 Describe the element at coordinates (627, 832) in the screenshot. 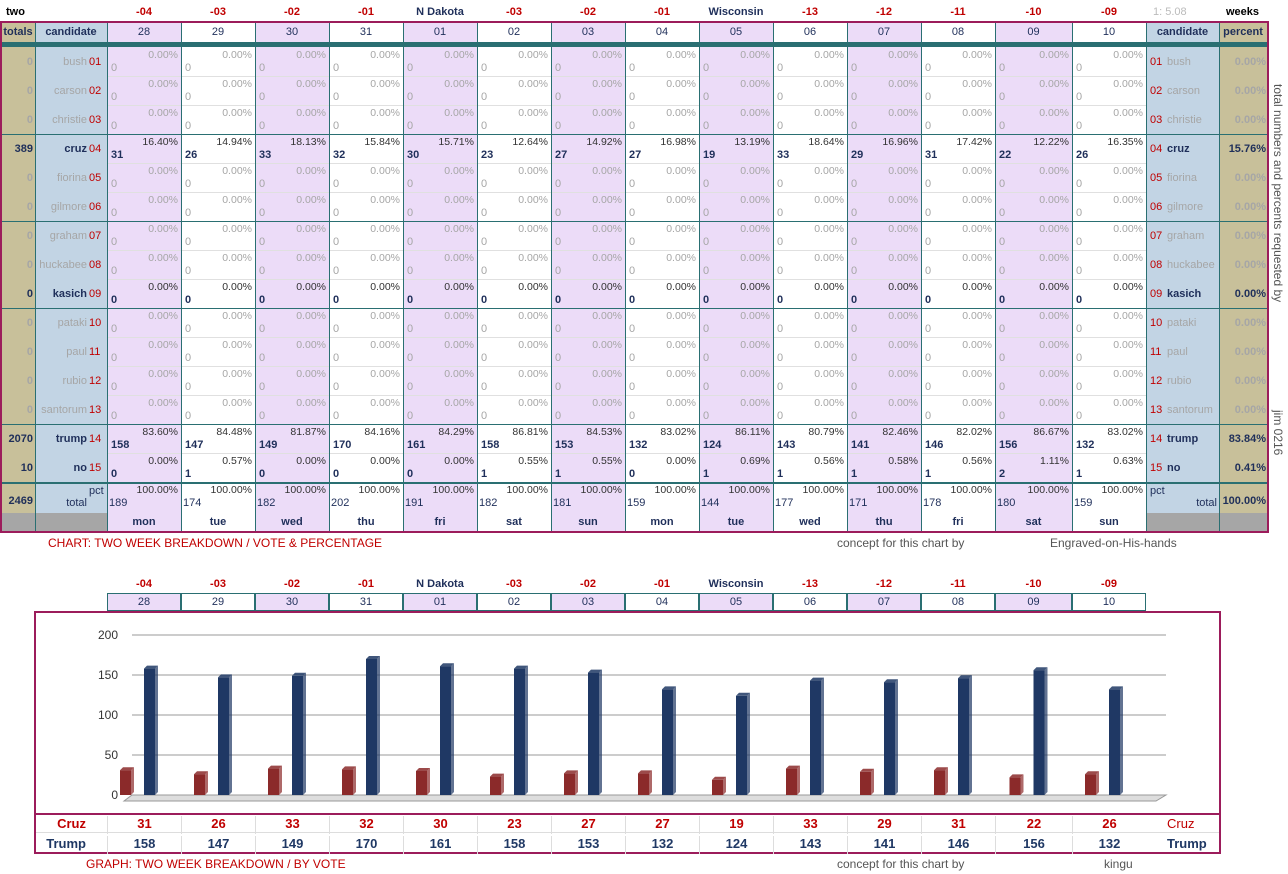

I see `value-row-separator` at that location.